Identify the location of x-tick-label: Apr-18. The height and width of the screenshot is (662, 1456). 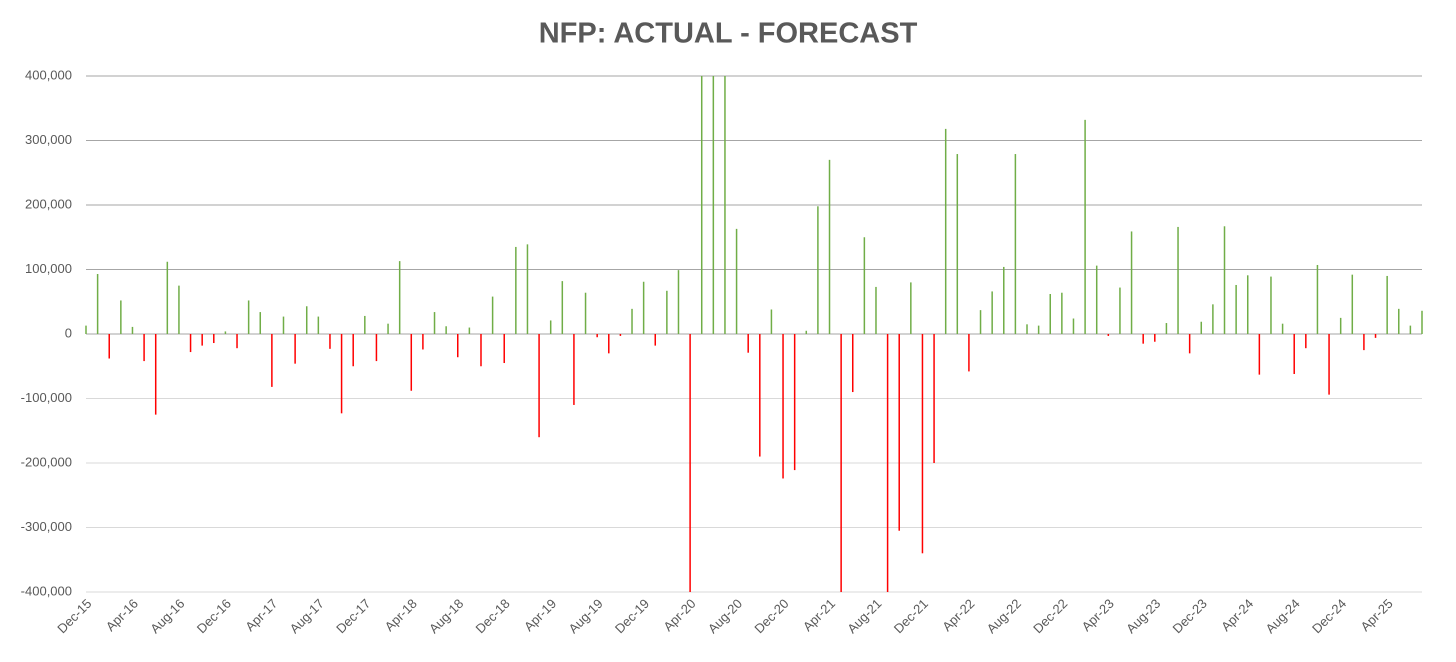
(401, 615).